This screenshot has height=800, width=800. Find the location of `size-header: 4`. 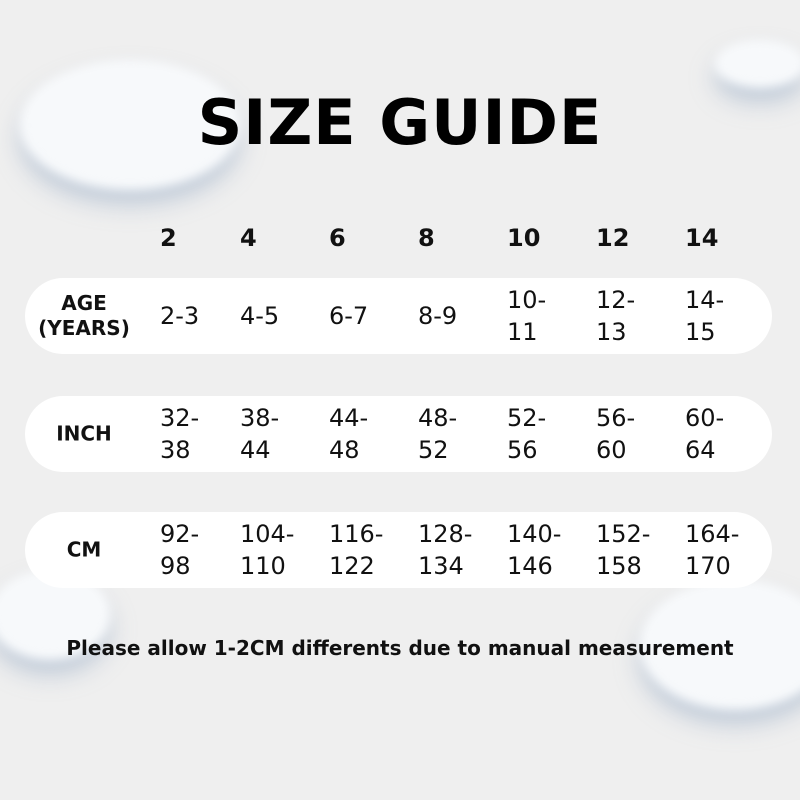

size-header: 4 is located at coordinates (248, 238).